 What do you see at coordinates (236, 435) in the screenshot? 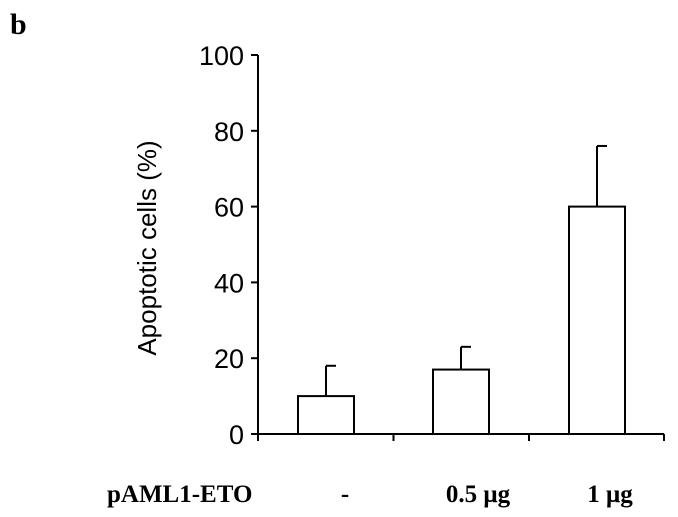
I see `y-tick-label: 0` at bounding box center [236, 435].